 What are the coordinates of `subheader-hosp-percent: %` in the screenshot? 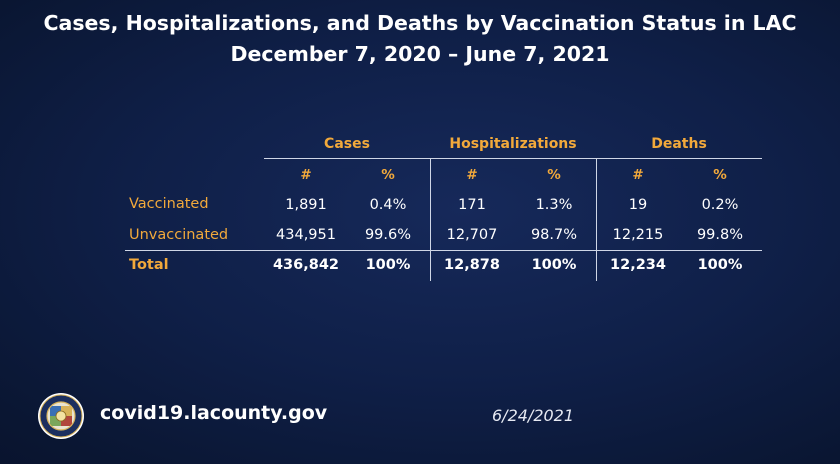 It's located at (554, 175).